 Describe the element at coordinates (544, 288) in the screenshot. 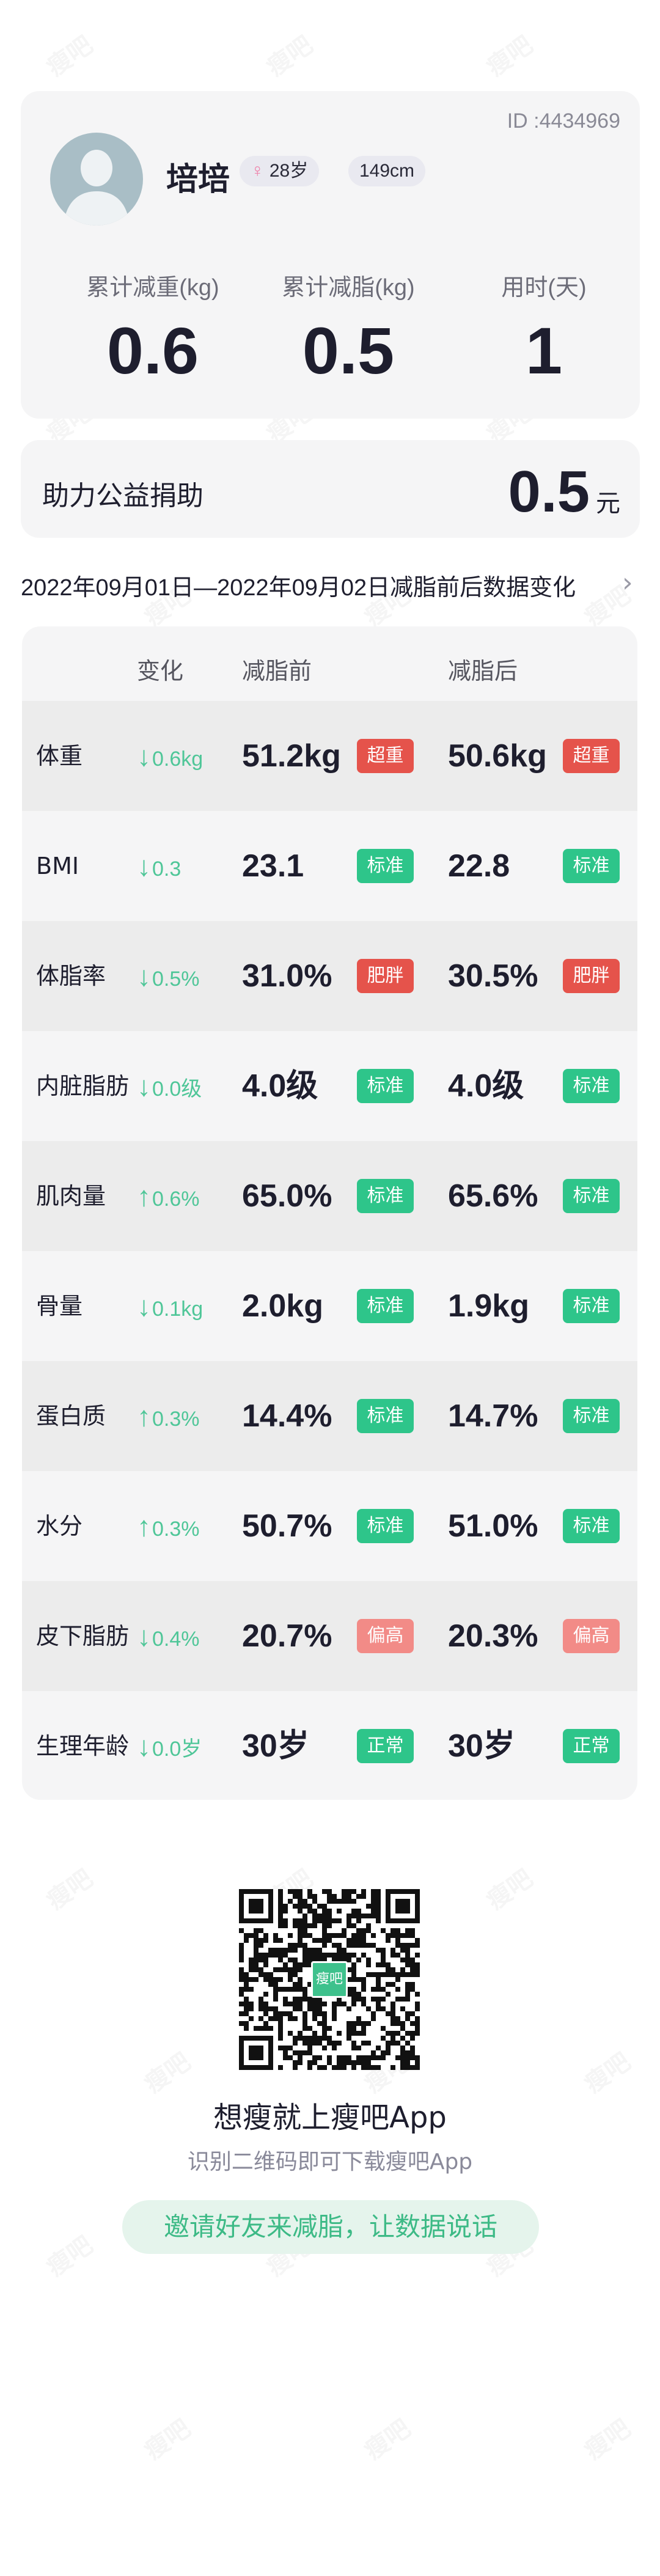

I see `stat-label: 用时(天)` at that location.